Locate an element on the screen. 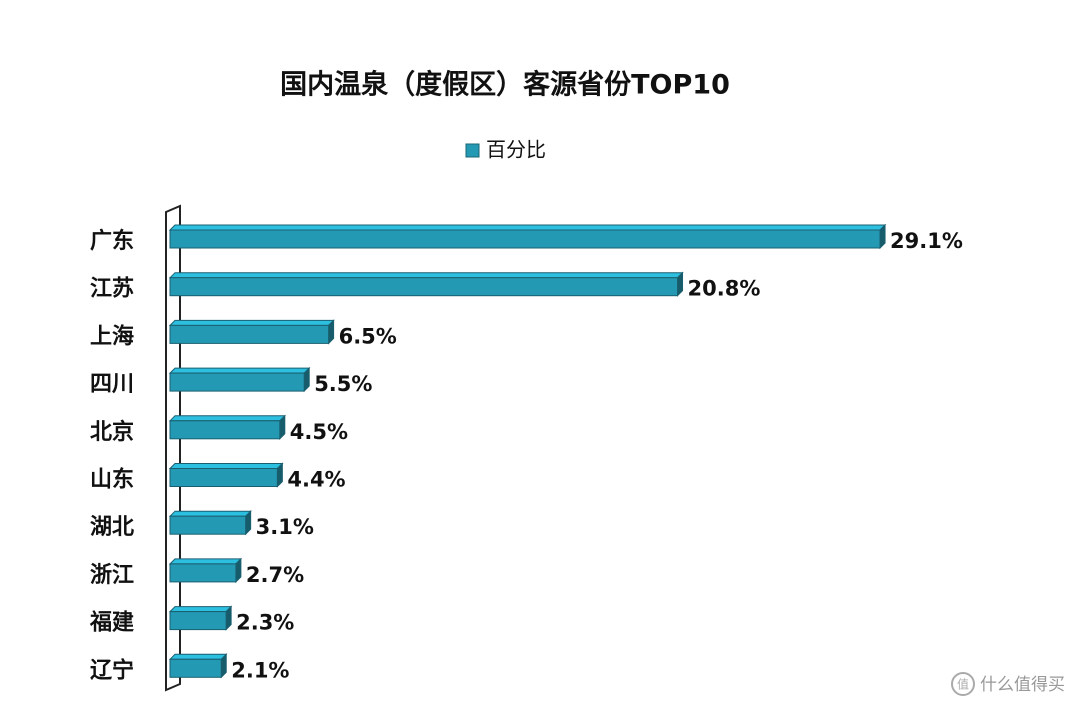  data-label: 2.3% is located at coordinates (265, 623).